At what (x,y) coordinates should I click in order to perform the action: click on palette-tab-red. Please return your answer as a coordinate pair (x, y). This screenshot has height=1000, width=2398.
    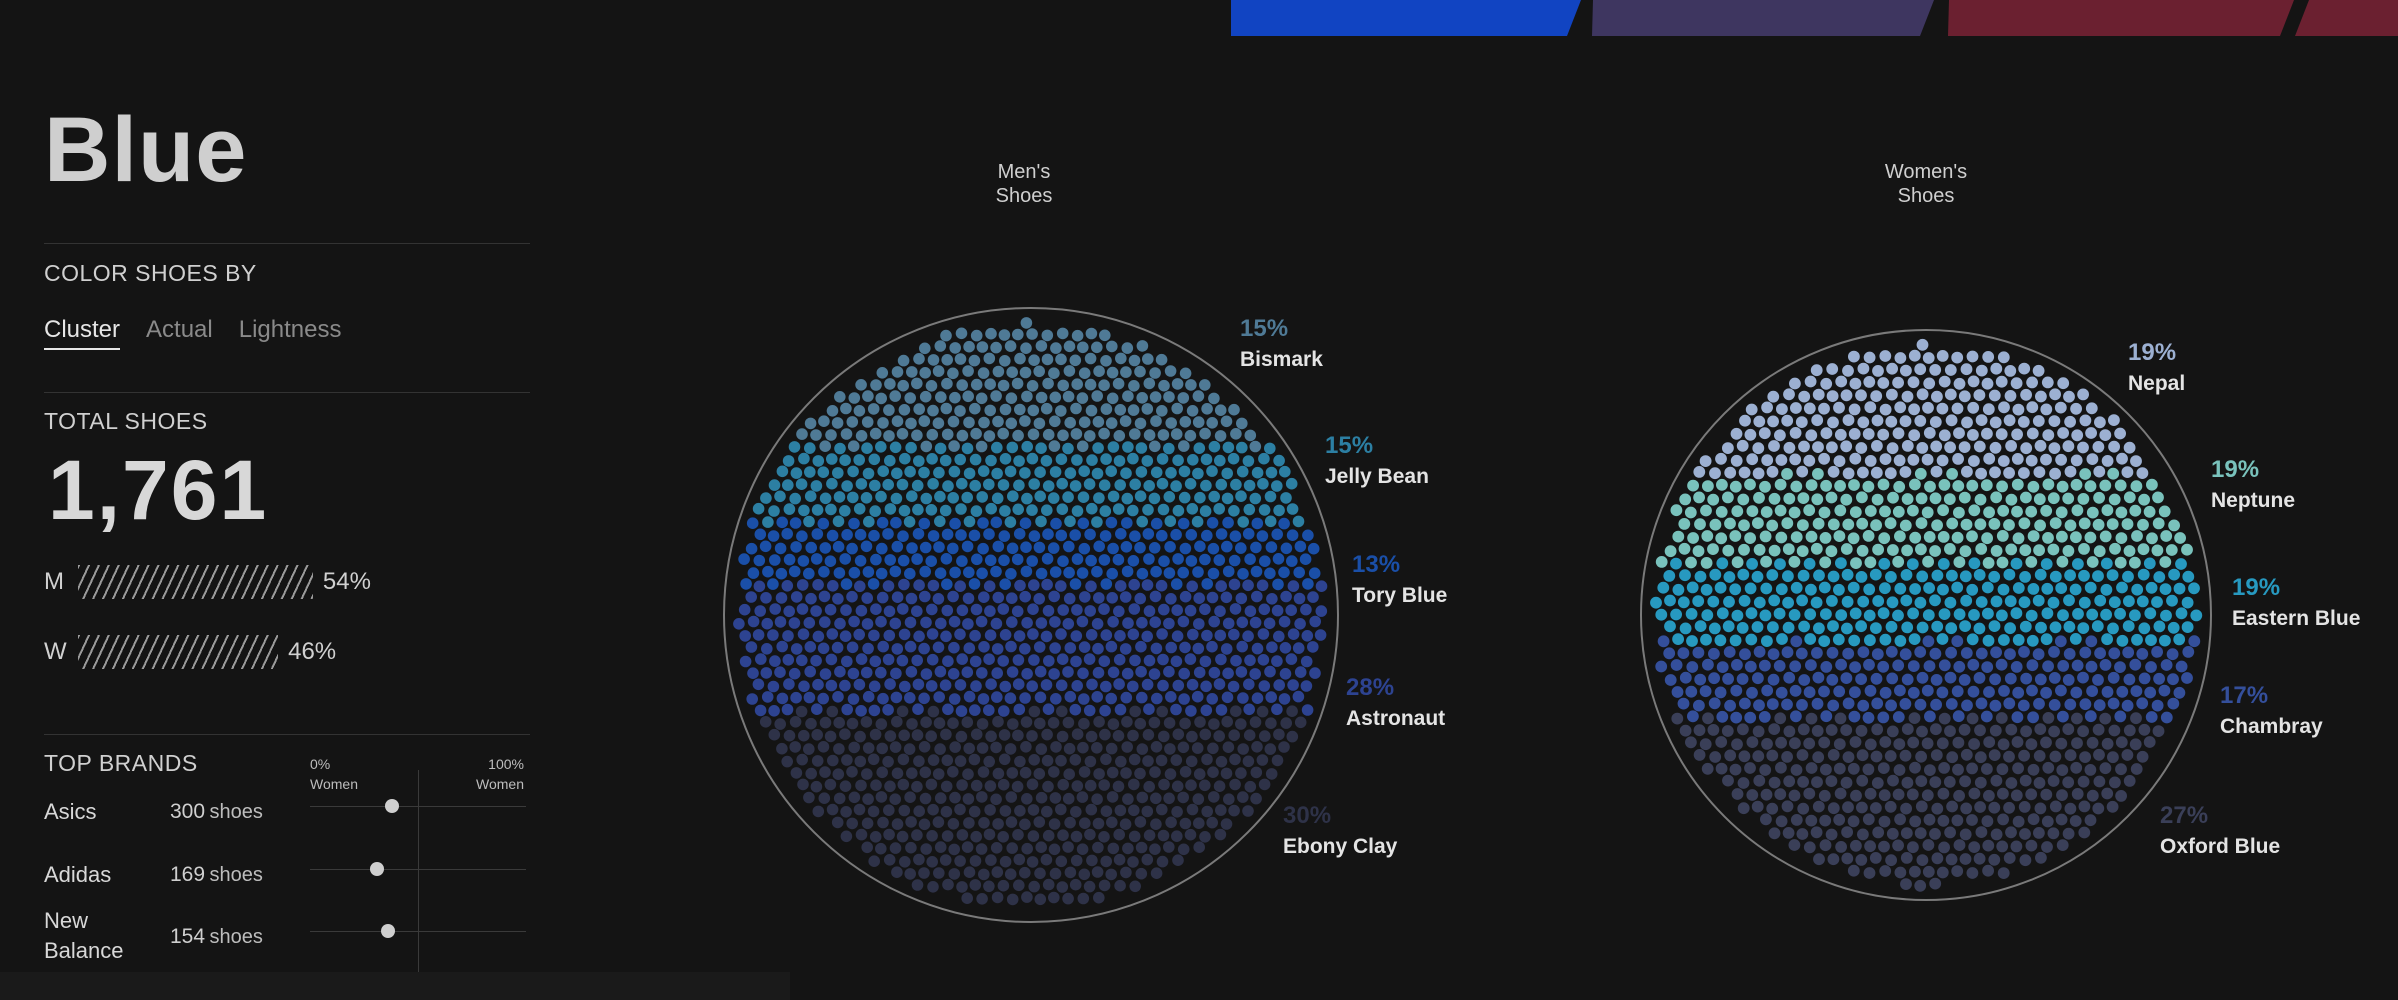
    Looking at the image, I should click on (2121, 18).